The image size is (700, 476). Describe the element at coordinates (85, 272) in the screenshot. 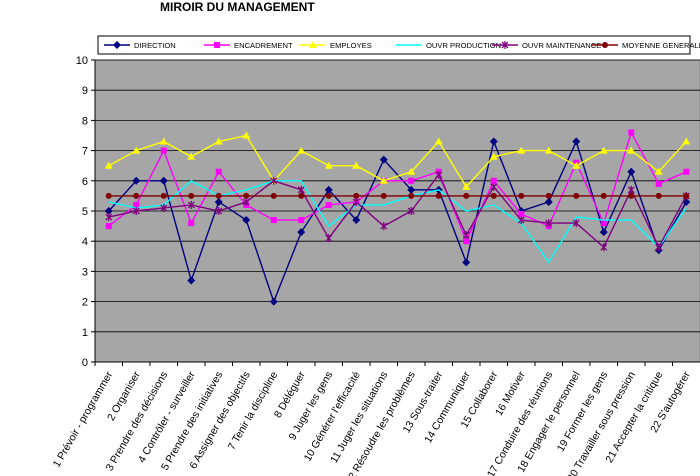

I see `y-tick-label: 3` at that location.